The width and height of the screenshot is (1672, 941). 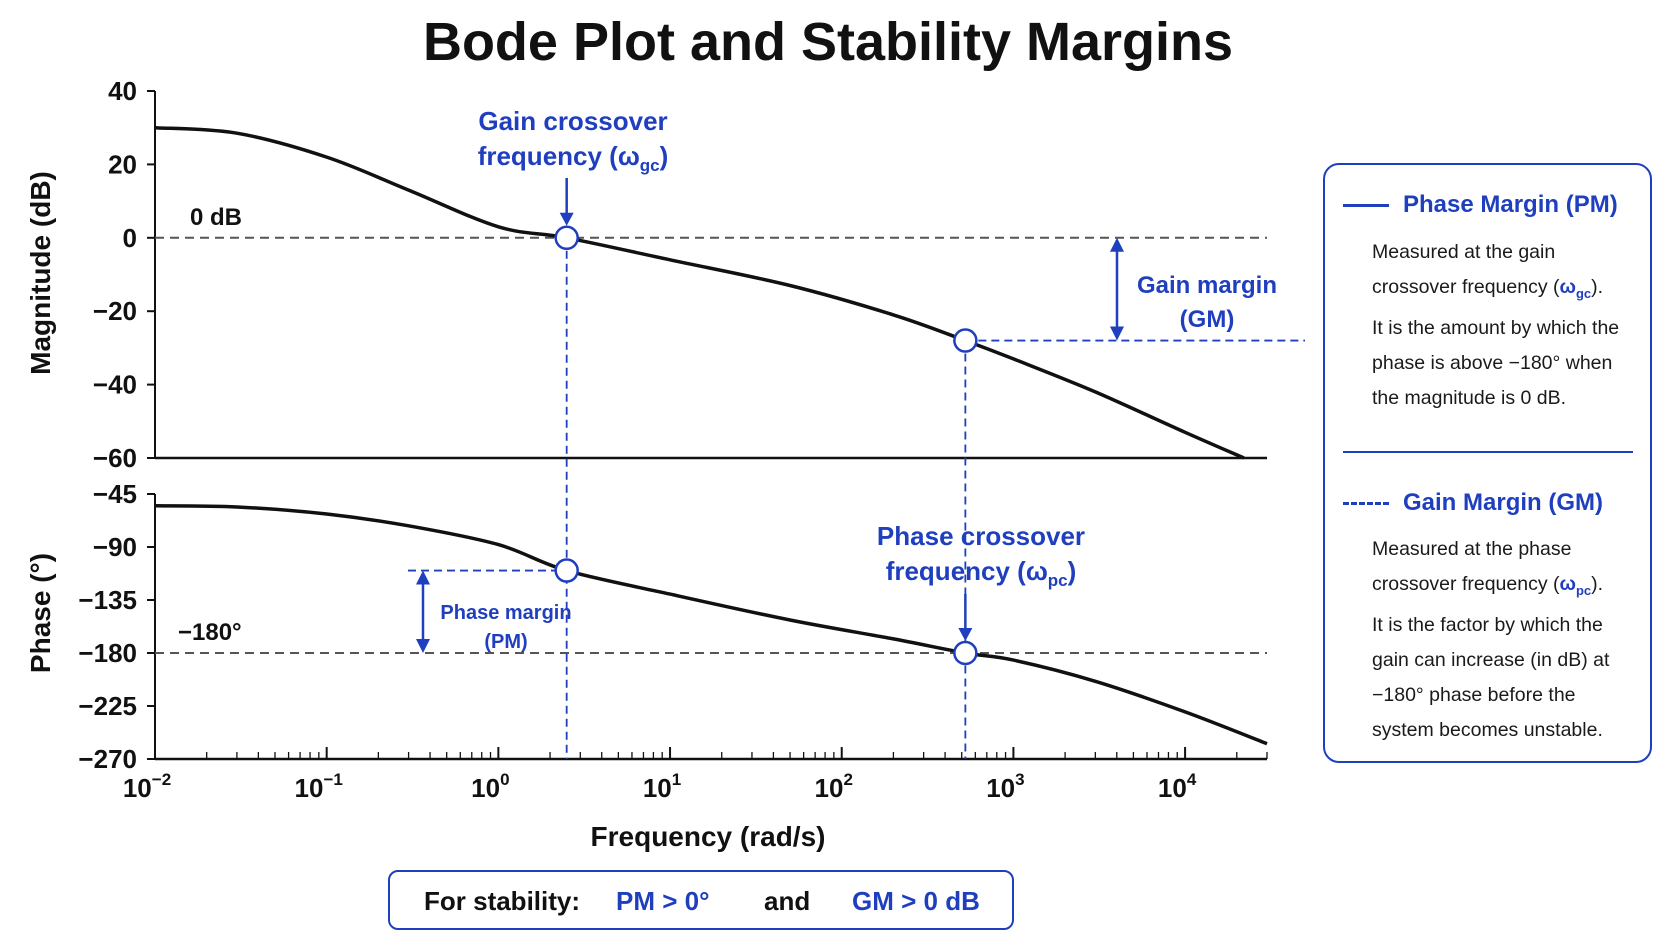 What do you see at coordinates (916, 901) in the screenshot?
I see `stability-gm-condition: GM > 0 dB` at bounding box center [916, 901].